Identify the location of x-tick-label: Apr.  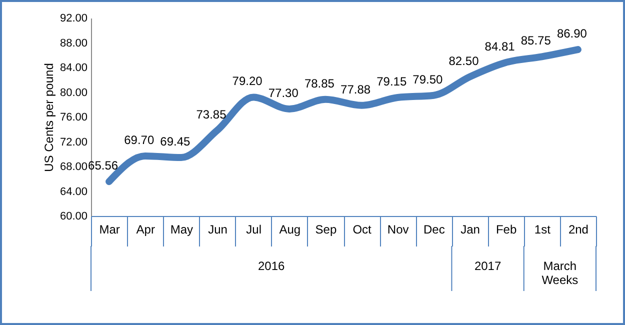
(145, 229).